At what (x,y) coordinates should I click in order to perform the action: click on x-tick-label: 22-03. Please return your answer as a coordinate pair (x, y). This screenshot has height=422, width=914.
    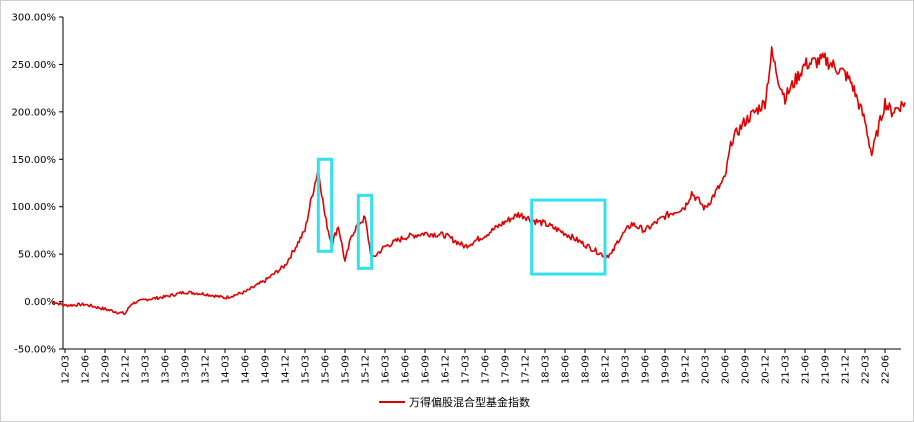
    Looking at the image, I should click on (866, 369).